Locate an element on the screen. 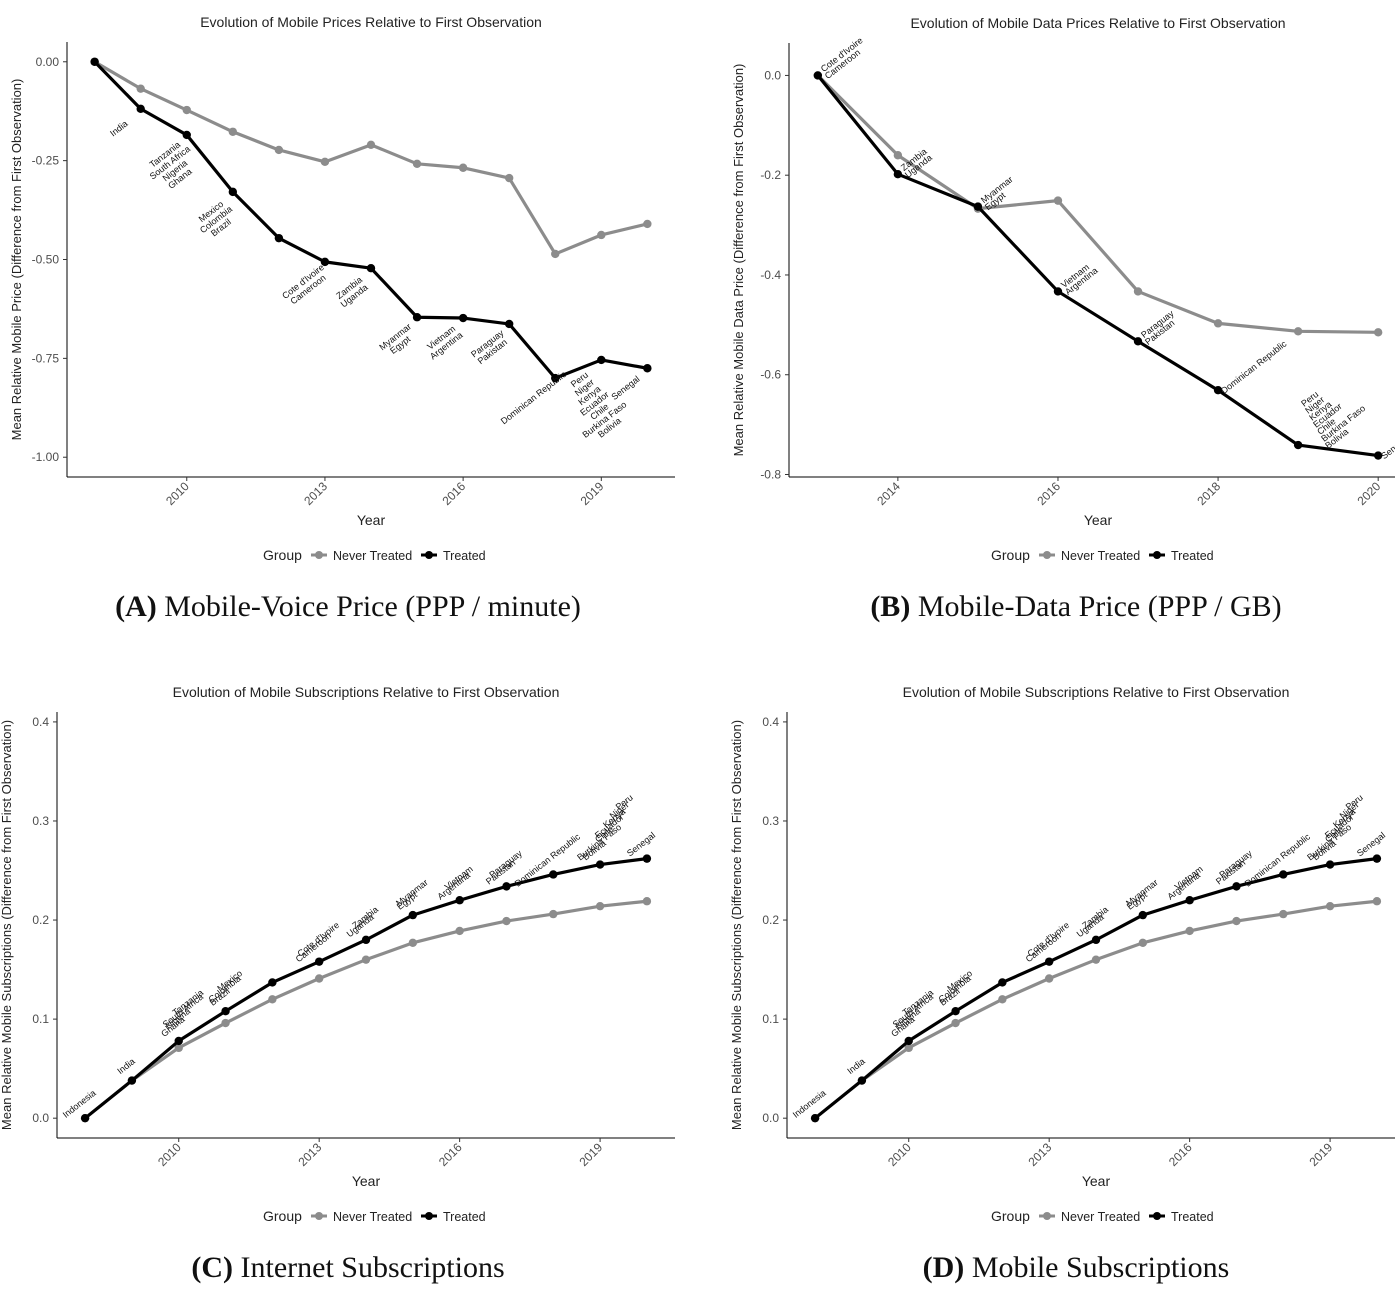  caption-text: Mobile Subscriptions is located at coordinates (1101, 1267).